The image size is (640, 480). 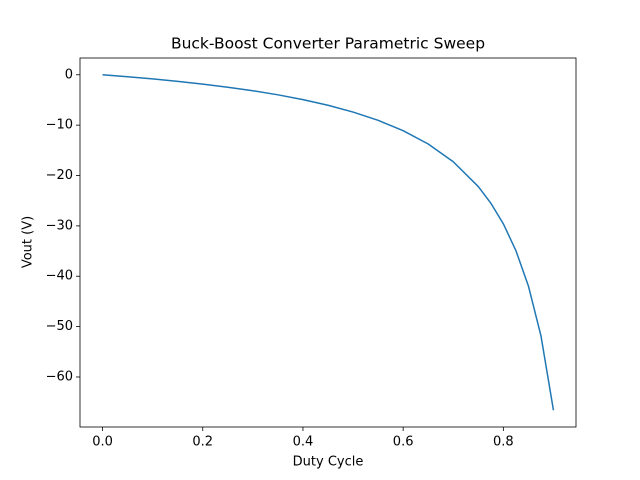 I want to click on y-tick-label: −30, so click(x=59, y=225).